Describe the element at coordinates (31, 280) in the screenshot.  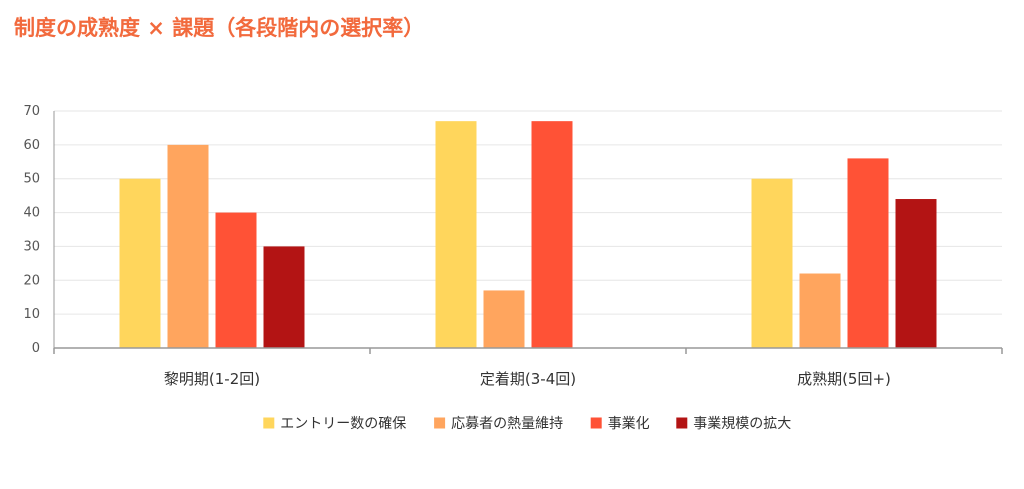
I see `y-tick-label: 20` at that location.